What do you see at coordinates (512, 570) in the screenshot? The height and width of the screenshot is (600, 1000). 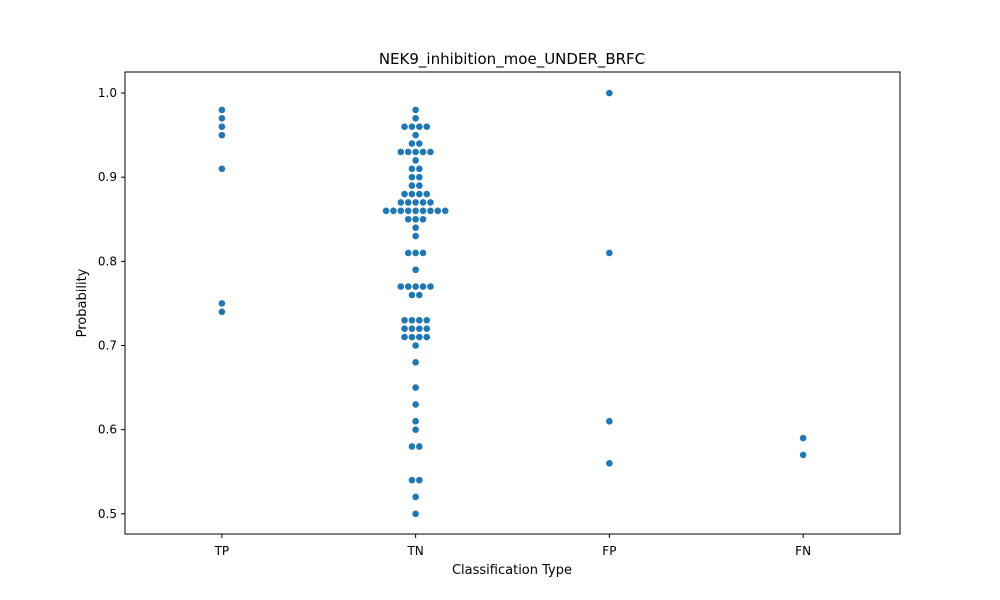 I see `x-axis-label: Classification Type` at bounding box center [512, 570].